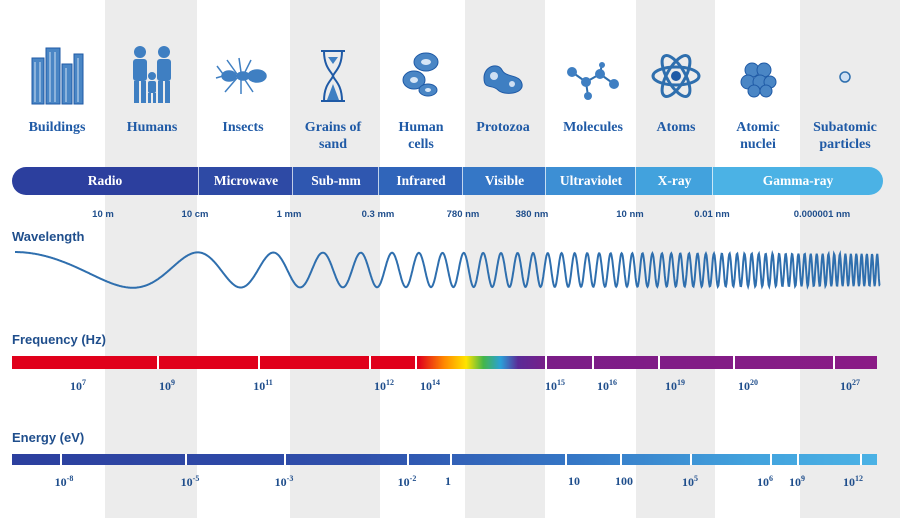 The image size is (900, 518). I want to click on frequency-tick-label: 10¹¹, so click(263, 385).